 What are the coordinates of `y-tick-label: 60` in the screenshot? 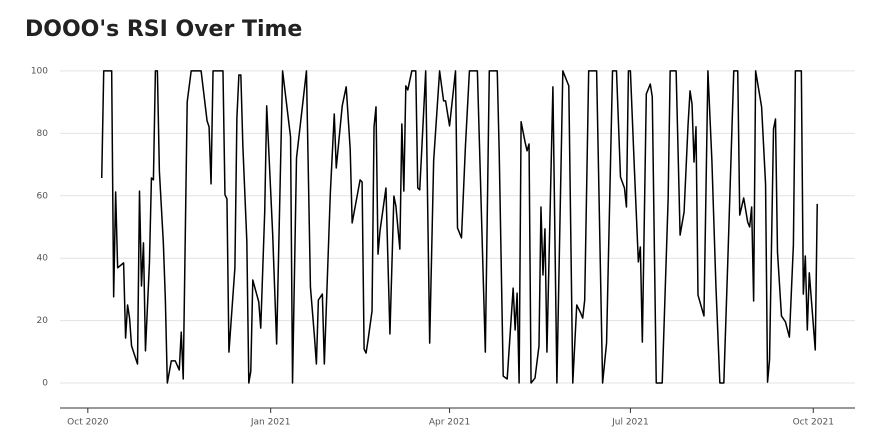 It's located at (43, 196).